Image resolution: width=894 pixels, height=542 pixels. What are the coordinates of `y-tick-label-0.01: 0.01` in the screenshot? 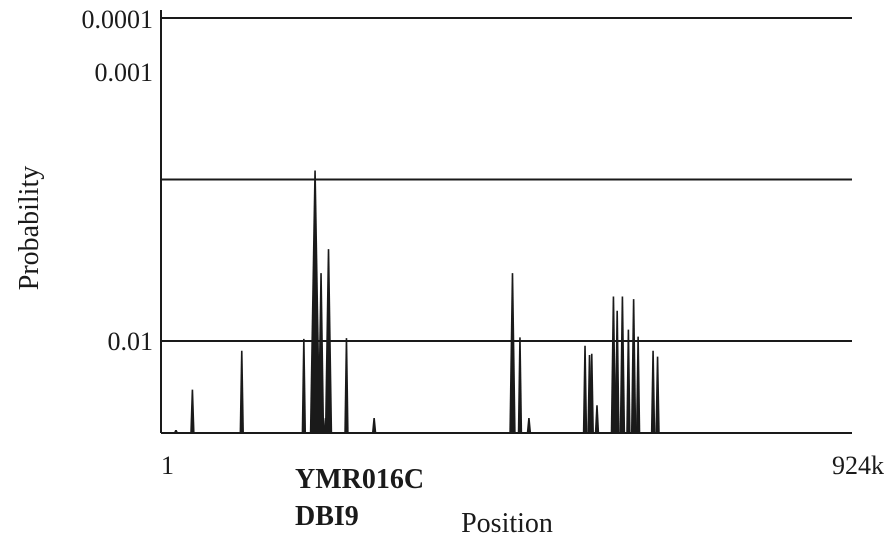 It's located at (131, 341).